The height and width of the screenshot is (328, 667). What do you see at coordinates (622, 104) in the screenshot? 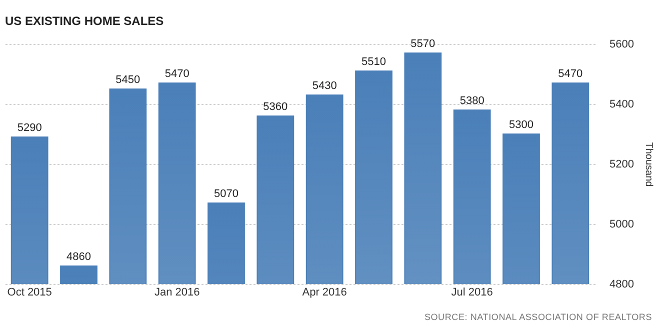
I see `y-tick-label: 5400` at bounding box center [622, 104].